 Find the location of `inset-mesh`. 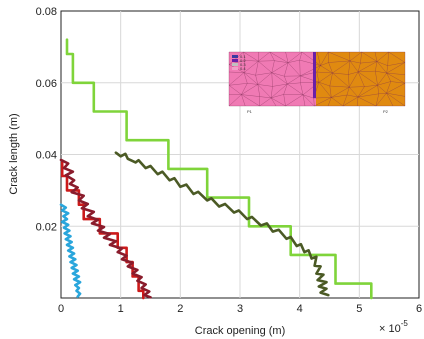

inset-mesh is located at coordinates (317, 79).